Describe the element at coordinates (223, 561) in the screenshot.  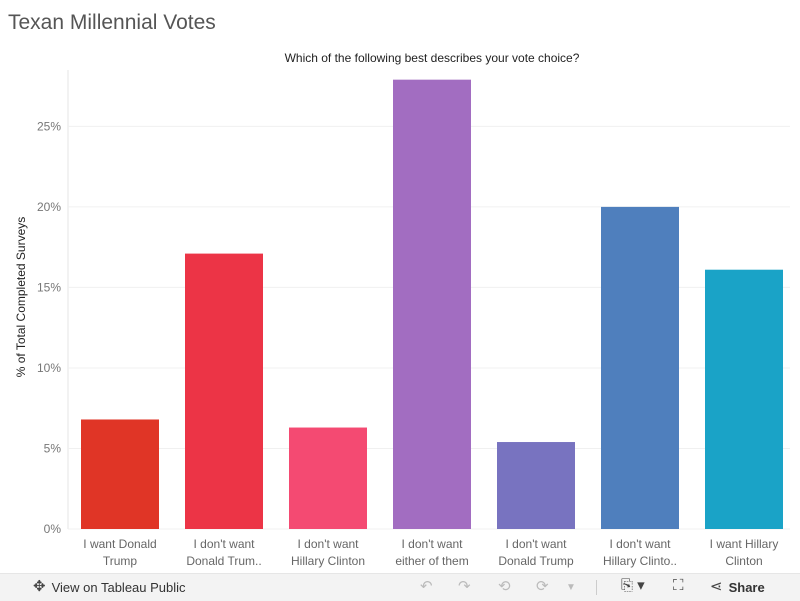
I see `x-category-label: Donald Trum..` at that location.